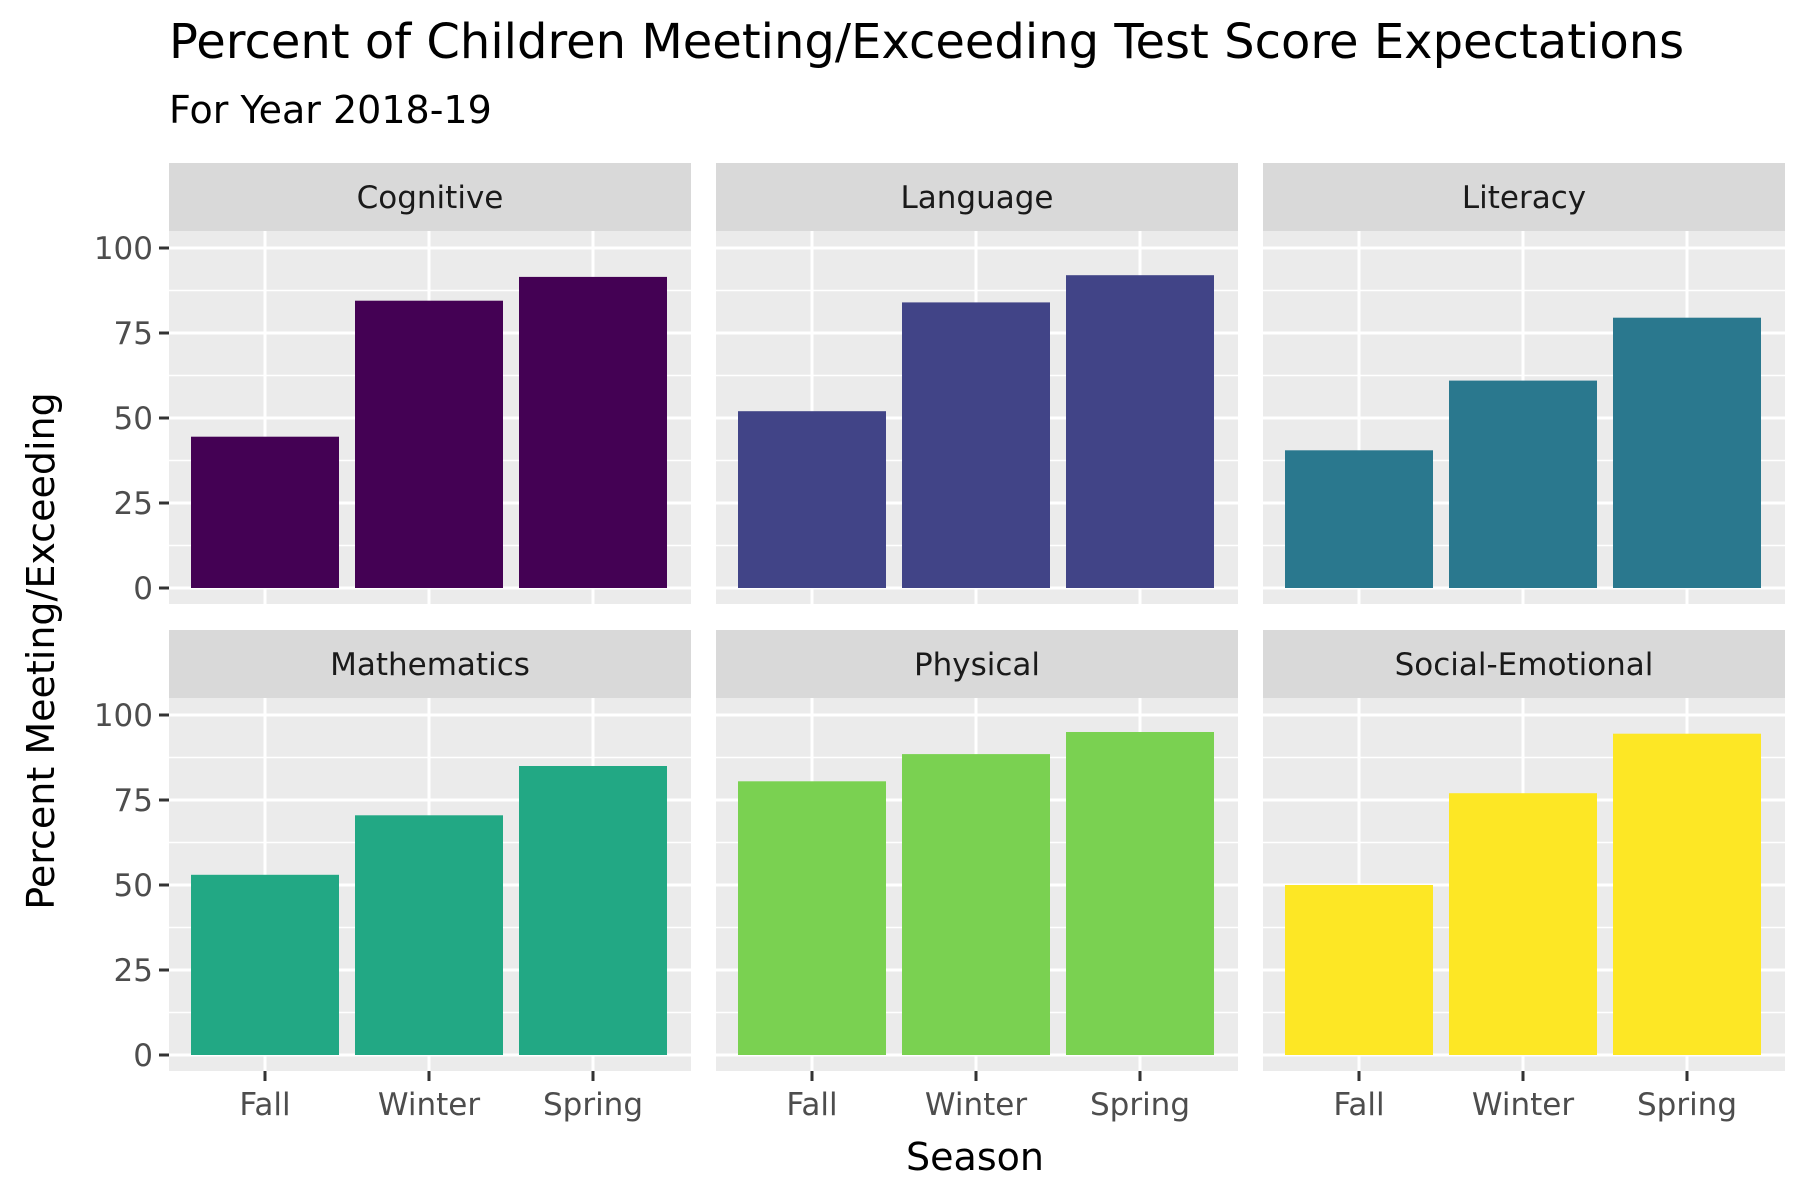 The width and height of the screenshot is (1800, 1200). What do you see at coordinates (429, 444) in the screenshot?
I see `bar-cognitive-winter` at bounding box center [429, 444].